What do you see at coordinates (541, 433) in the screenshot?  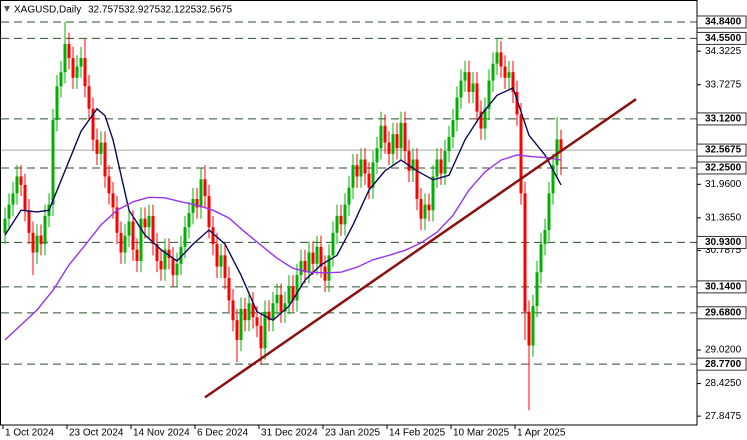 I see `x-tick-label: 1 Apr 2025` at bounding box center [541, 433].